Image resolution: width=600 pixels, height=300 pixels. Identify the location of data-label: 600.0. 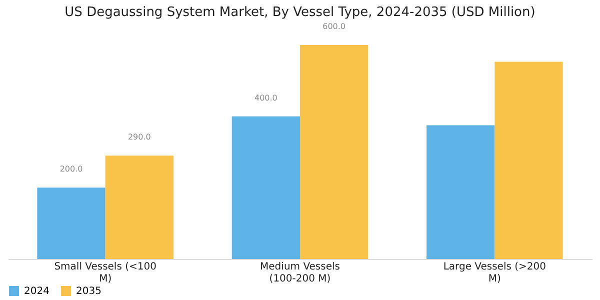
(334, 26).